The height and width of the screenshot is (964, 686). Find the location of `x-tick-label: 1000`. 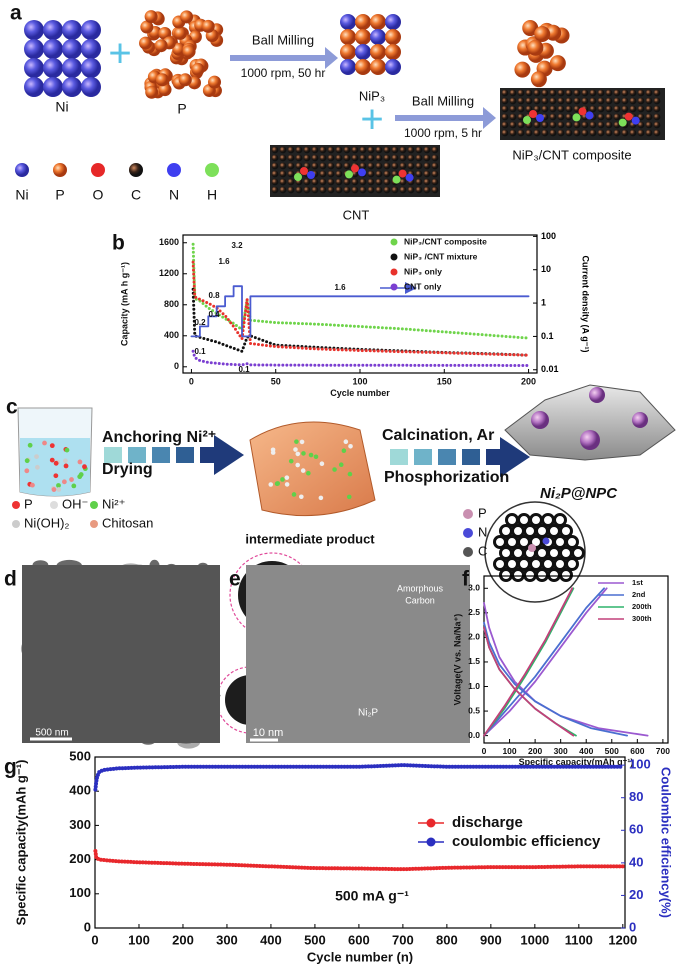

x-tick-label: 1000 is located at coordinates (534, 939).